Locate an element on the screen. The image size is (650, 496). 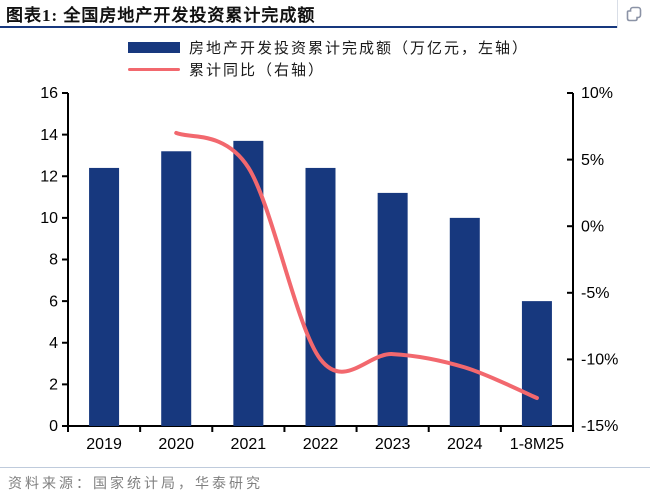
x-category-label: 2024 is located at coordinates (465, 444).